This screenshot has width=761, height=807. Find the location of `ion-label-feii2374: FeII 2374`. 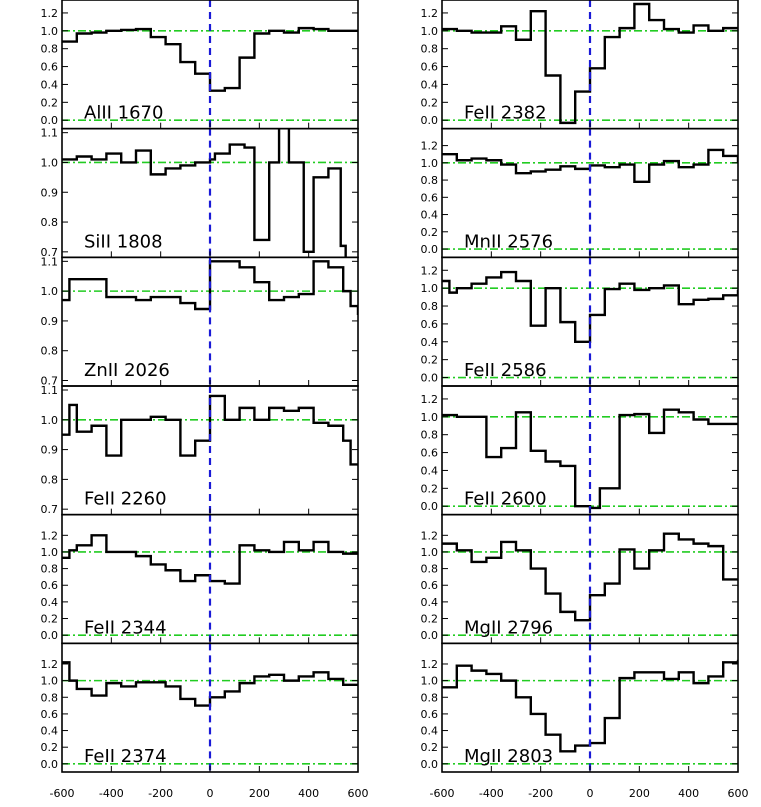

ion-label-feii2374: FeII 2374 is located at coordinates (125, 756).